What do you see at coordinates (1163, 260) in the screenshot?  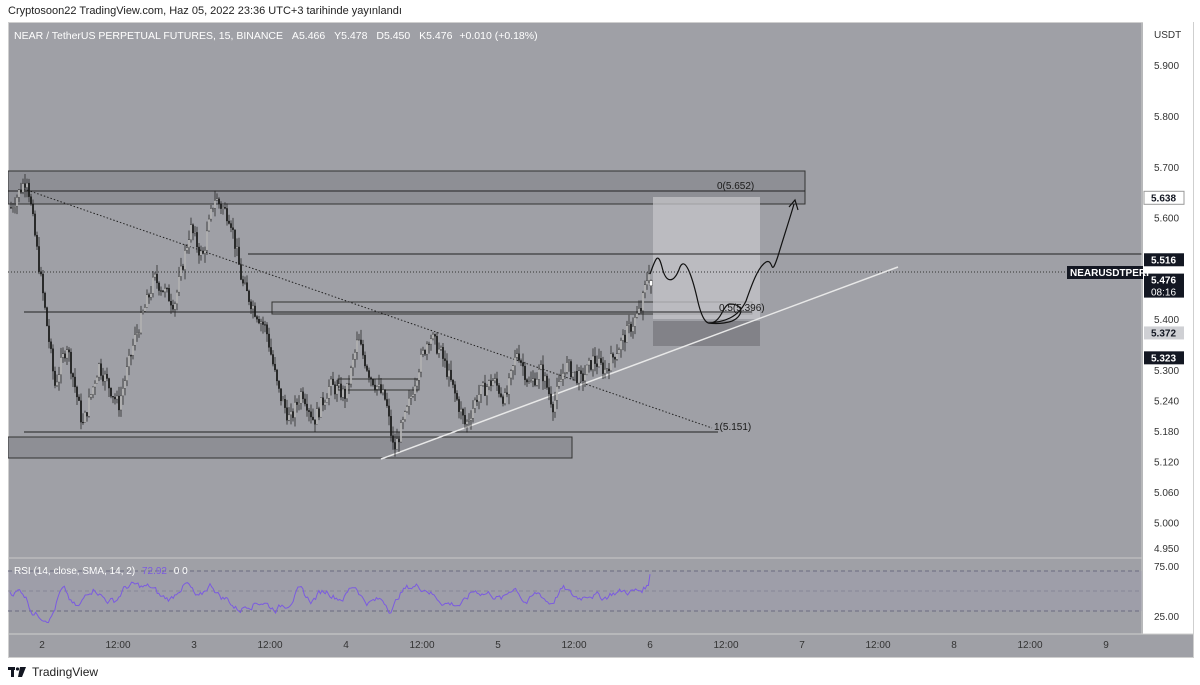 I see `price-label-text: 5.516` at bounding box center [1163, 260].